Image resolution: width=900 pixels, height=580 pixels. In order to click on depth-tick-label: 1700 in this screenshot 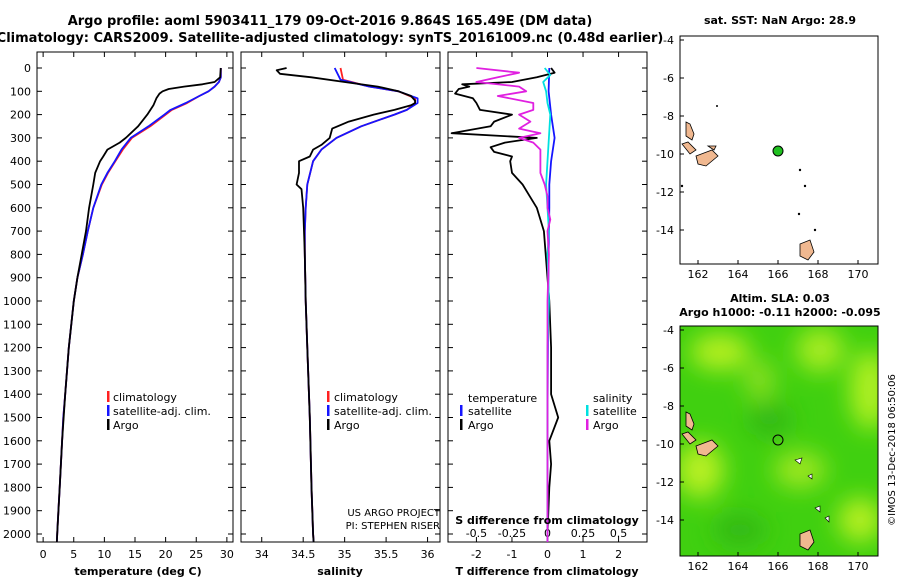, I will do `click(17, 464)`.